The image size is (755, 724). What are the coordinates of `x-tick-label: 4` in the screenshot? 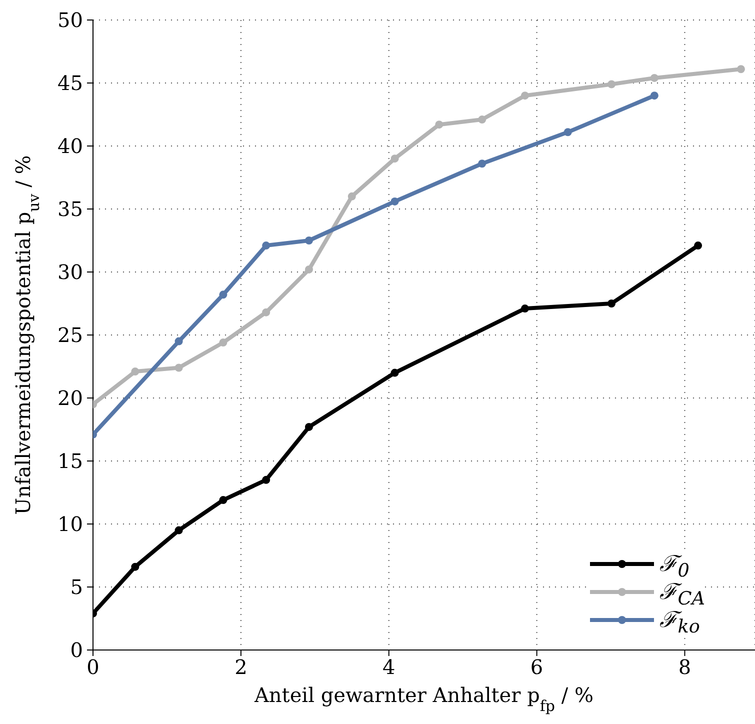 It's located at (389, 667).